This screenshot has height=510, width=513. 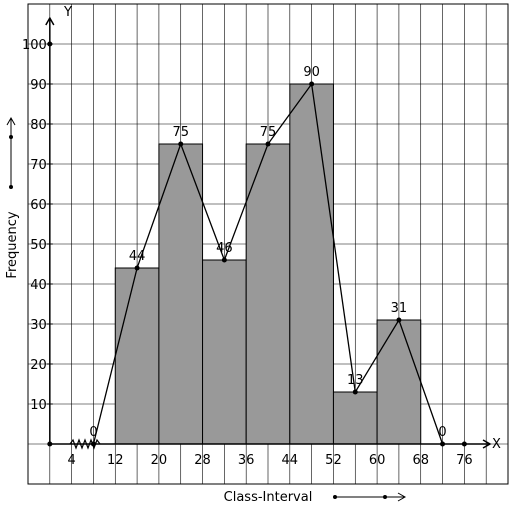 What do you see at coordinates (464, 460) in the screenshot?
I see `x-tick-label: 76` at bounding box center [464, 460].